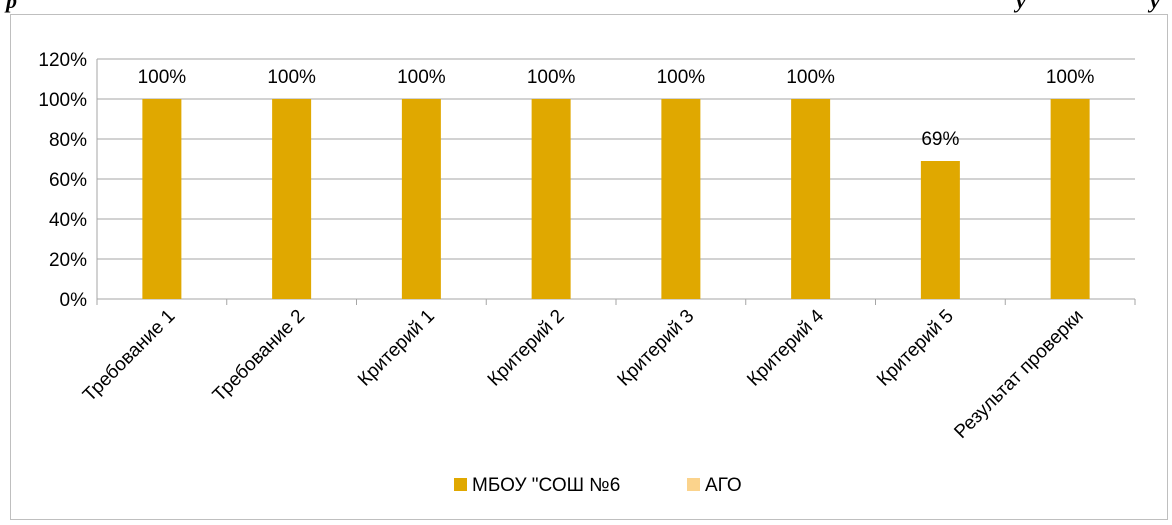 This screenshot has height=525, width=1172. Describe the element at coordinates (68, 180) in the screenshot. I see `y-tick-label: 60%` at that location.